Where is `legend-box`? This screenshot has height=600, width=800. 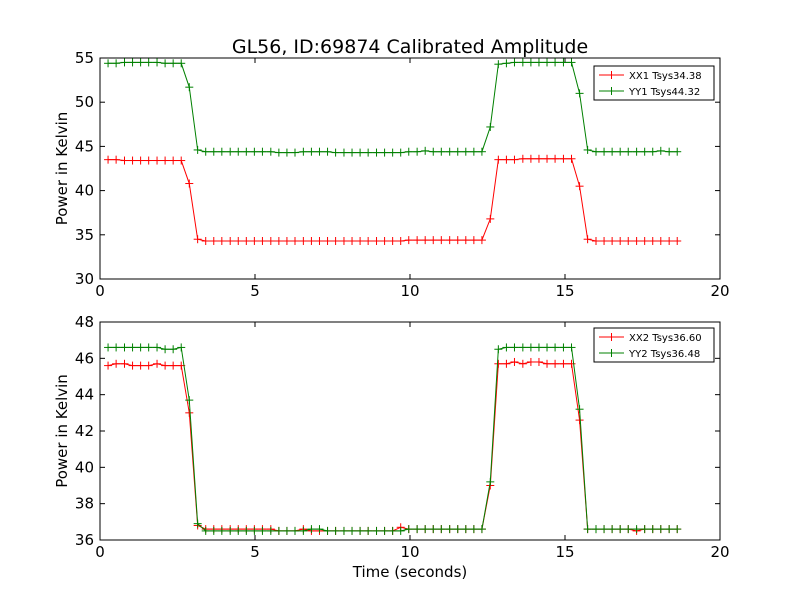 legend-box is located at coordinates (654, 83).